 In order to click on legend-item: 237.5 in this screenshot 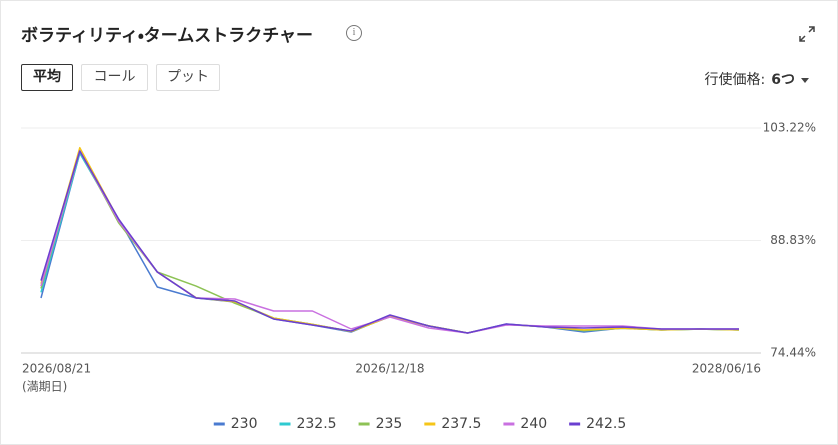, I will do `click(452, 424)`.